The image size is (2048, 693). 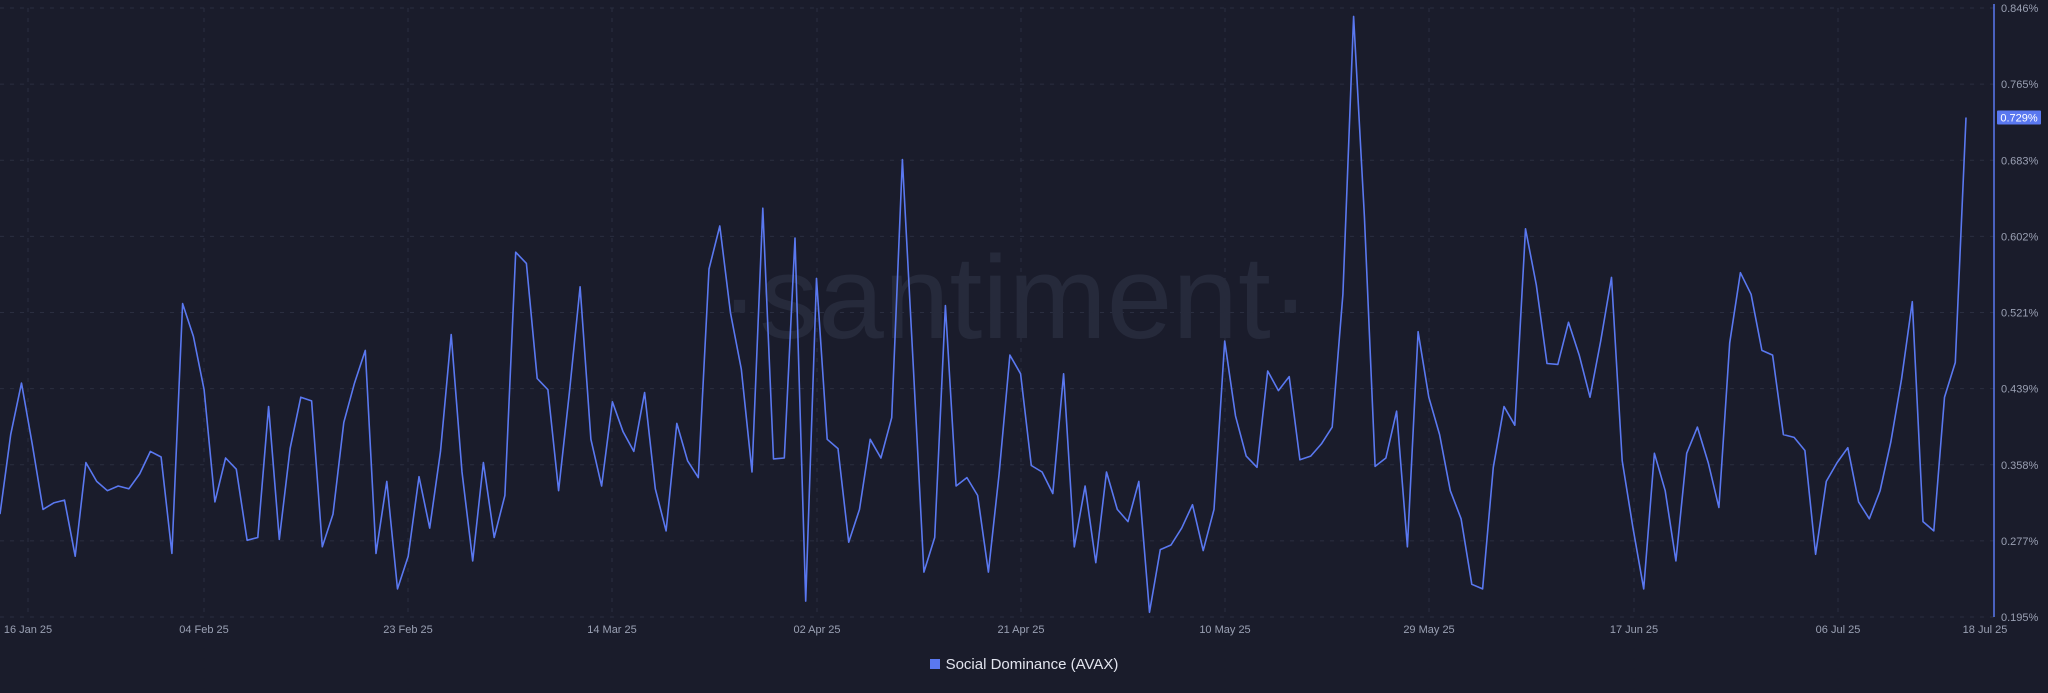 What do you see at coordinates (28, 630) in the screenshot?
I see `x-tick-label: 16 Jan 25` at bounding box center [28, 630].